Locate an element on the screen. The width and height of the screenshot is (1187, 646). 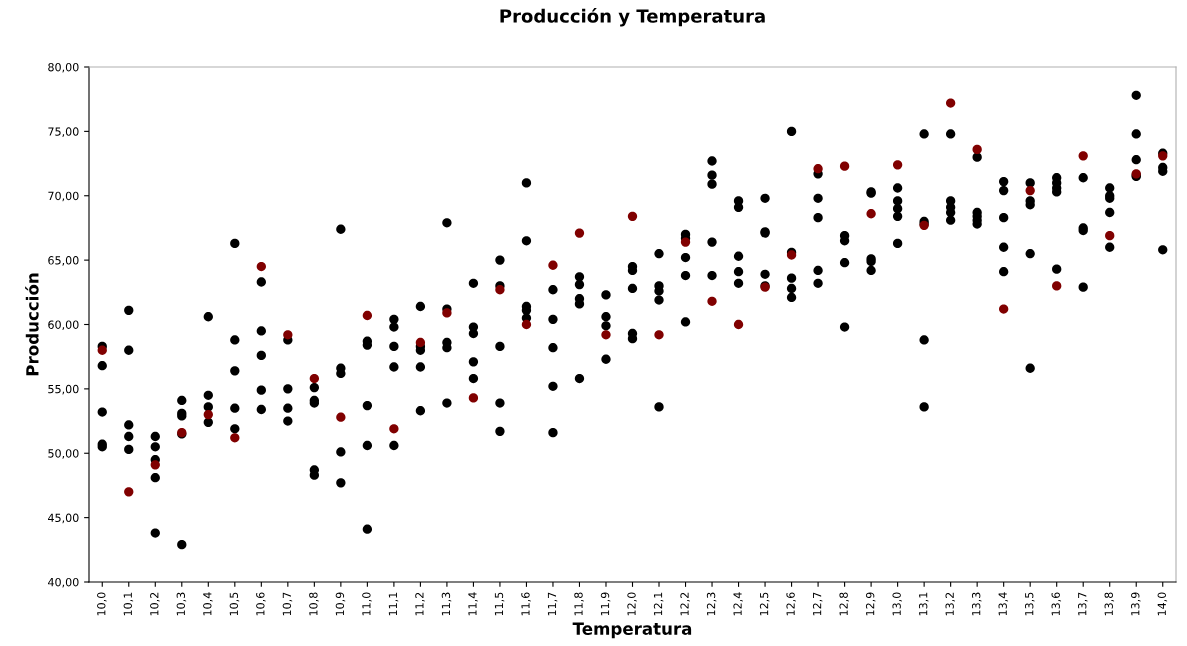
x-tick-label: 13,2 is located at coordinates (950, 604).